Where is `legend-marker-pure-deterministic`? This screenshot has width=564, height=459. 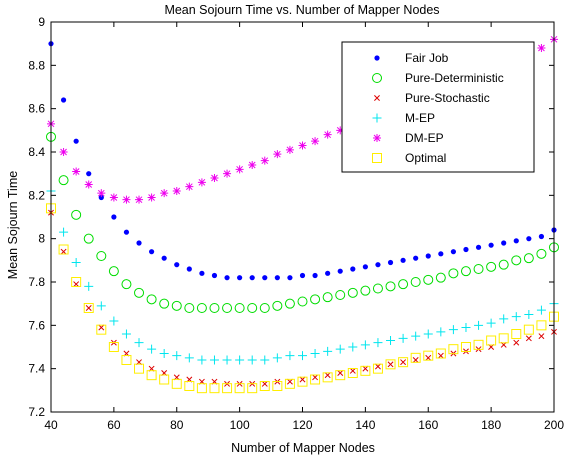 legend-marker-pure-deterministic is located at coordinates (377, 78).